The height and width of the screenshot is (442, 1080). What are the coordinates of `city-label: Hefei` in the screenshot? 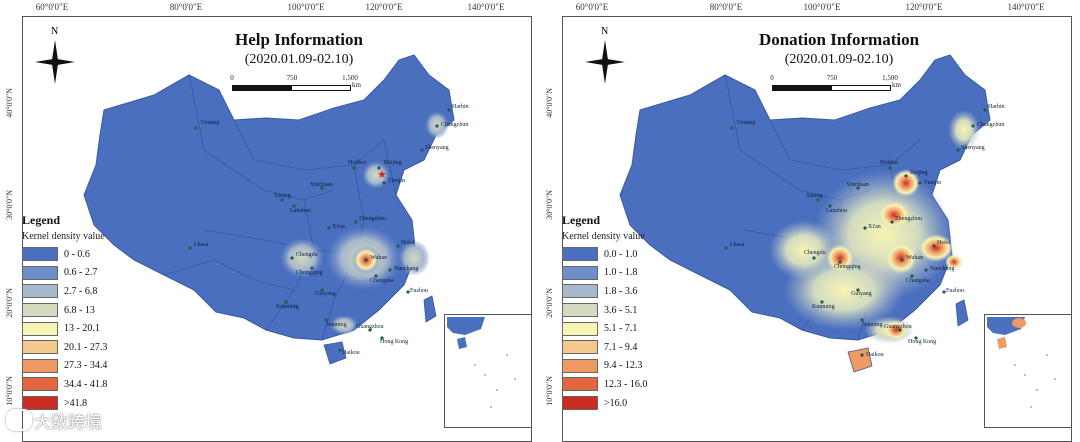 It's located at (408, 243).